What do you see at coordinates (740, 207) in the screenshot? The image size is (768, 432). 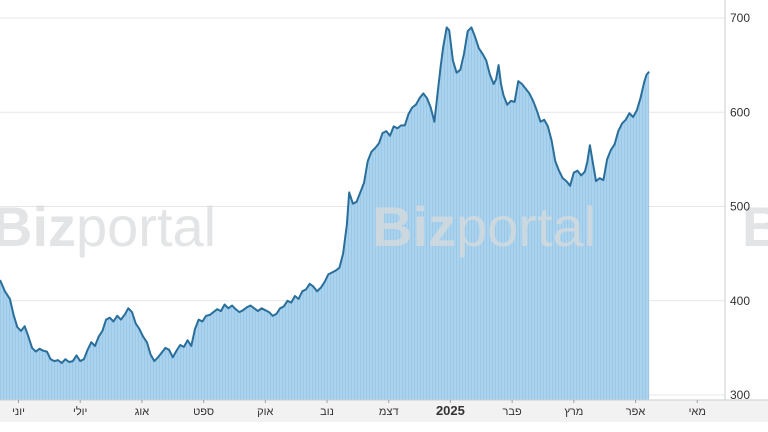 I see `y-tick-label: 500` at bounding box center [740, 207].